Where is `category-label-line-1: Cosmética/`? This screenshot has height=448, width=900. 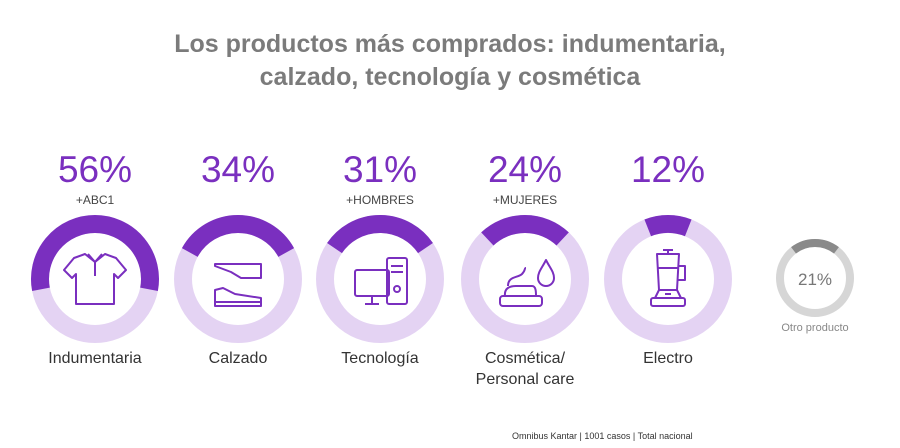
category-label-line-1: Cosmética/ is located at coordinates (525, 358).